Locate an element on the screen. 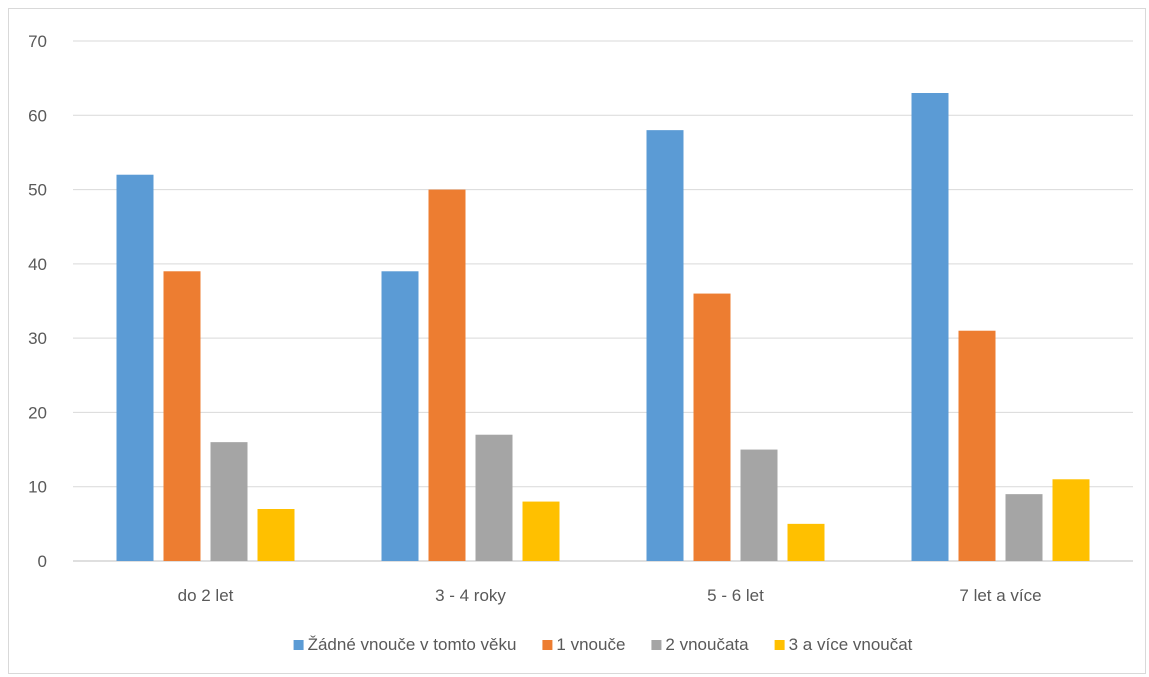  legend-label: Žádné vnouče v tomto věku is located at coordinates (412, 644).